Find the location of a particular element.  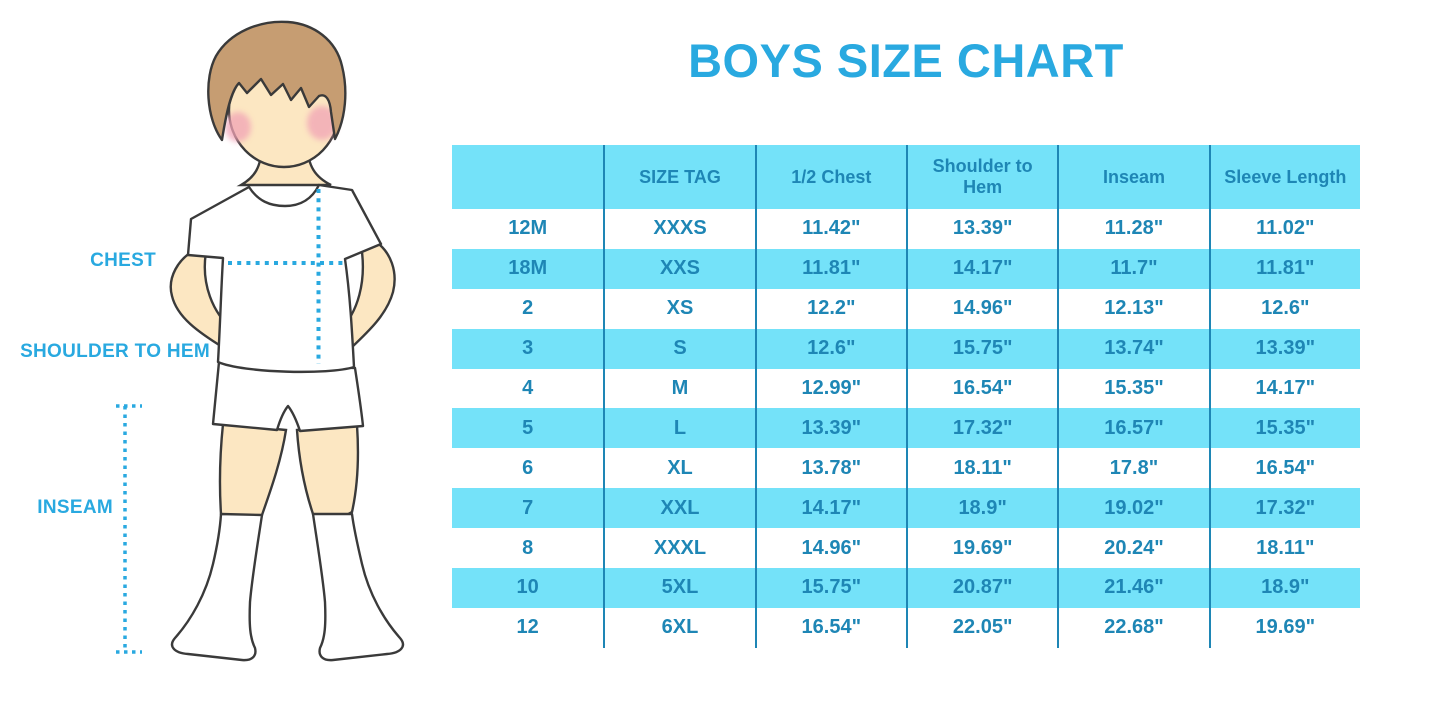

column-header: Inseam is located at coordinates (1132, 177).